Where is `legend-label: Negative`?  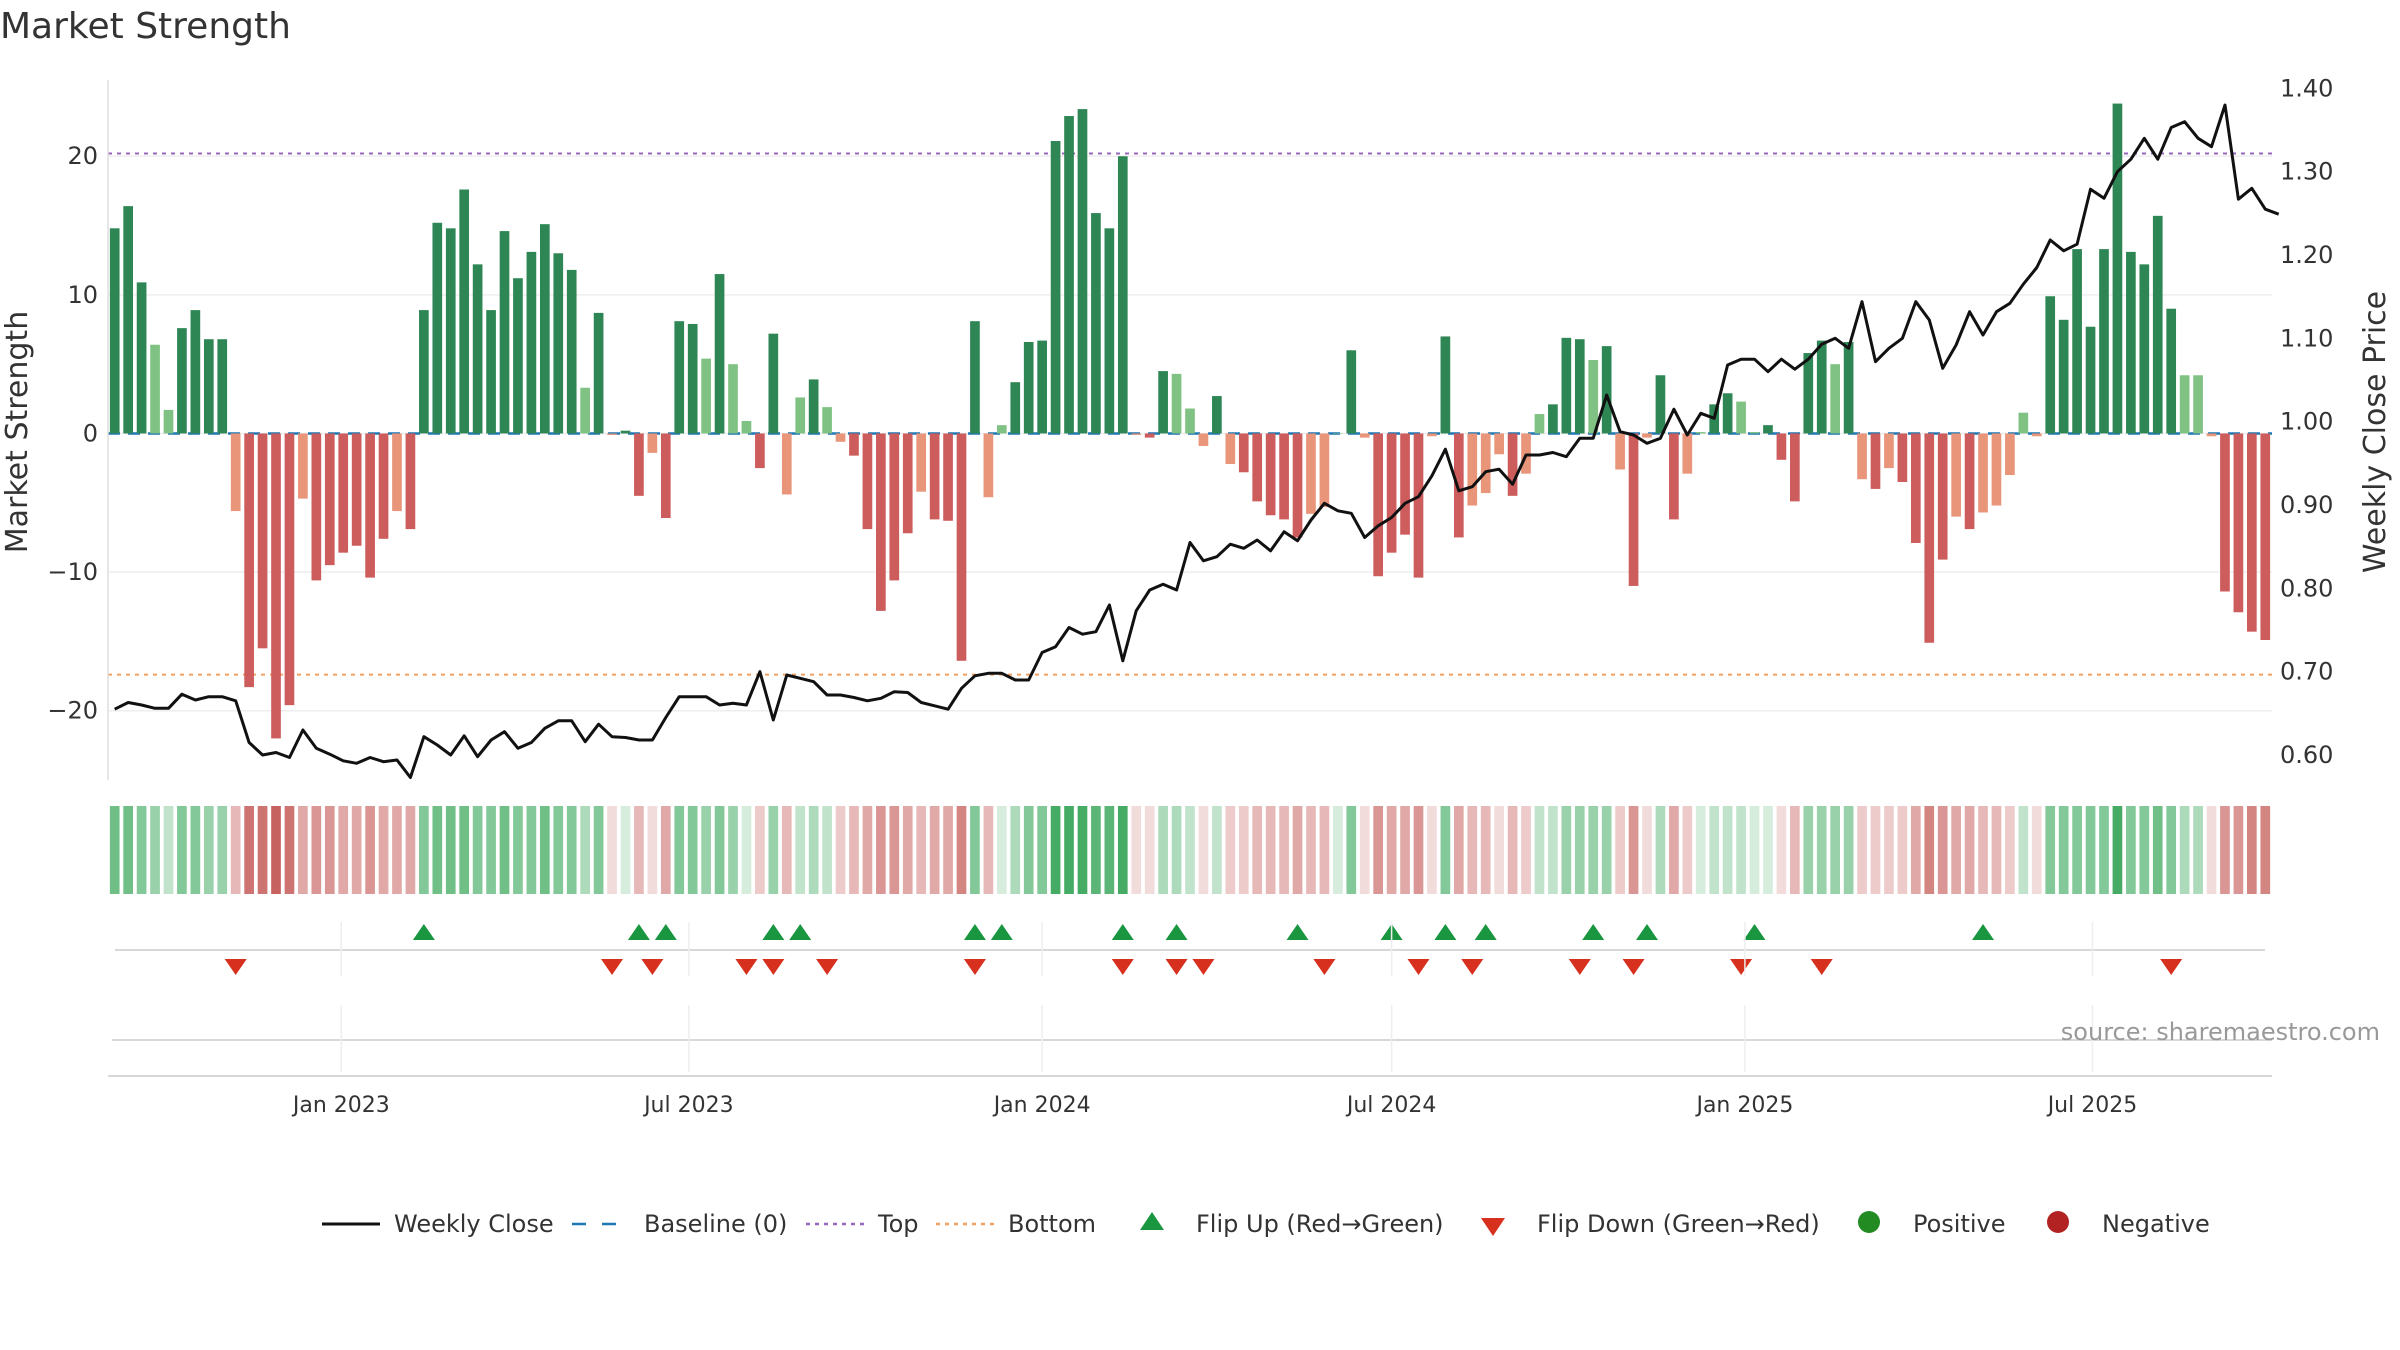
legend-label: Negative is located at coordinates (2156, 1224).